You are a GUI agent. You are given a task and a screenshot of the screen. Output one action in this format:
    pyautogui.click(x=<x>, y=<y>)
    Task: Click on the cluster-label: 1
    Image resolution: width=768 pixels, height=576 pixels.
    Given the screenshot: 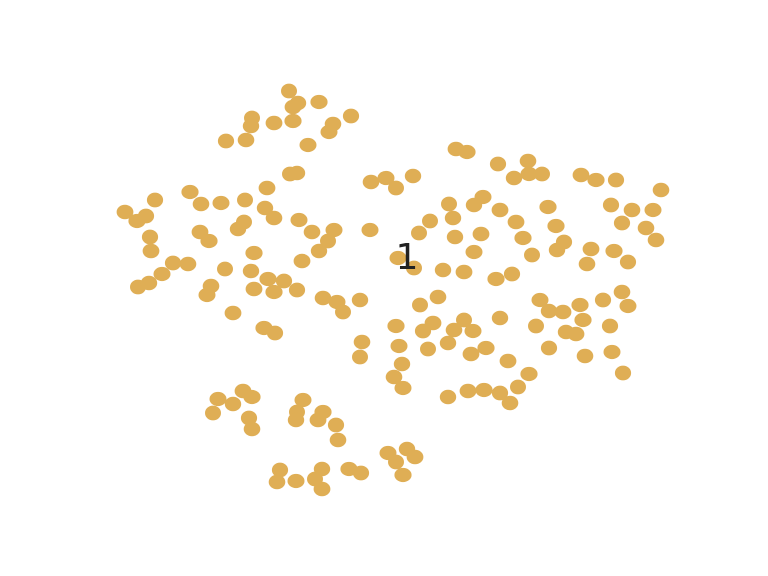 What is the action you would take?
    pyautogui.click(x=407, y=257)
    